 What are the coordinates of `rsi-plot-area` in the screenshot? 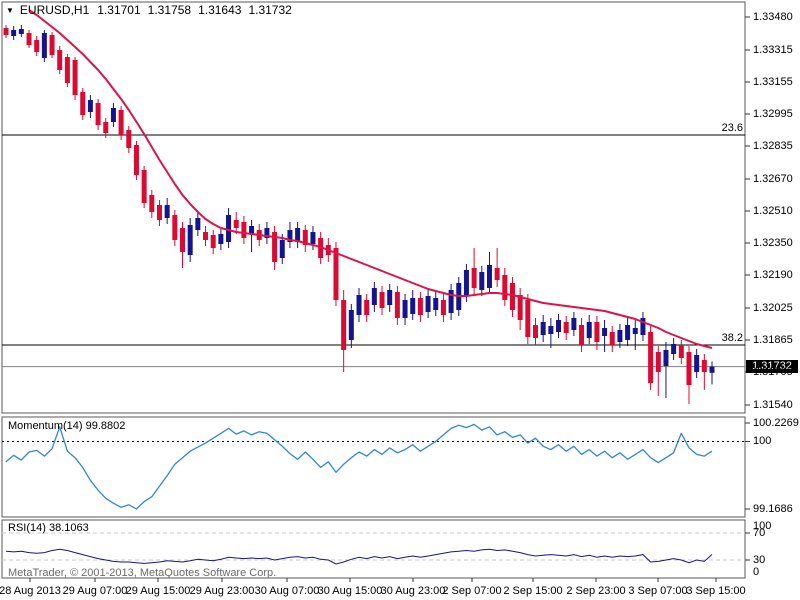 It's located at (373, 549).